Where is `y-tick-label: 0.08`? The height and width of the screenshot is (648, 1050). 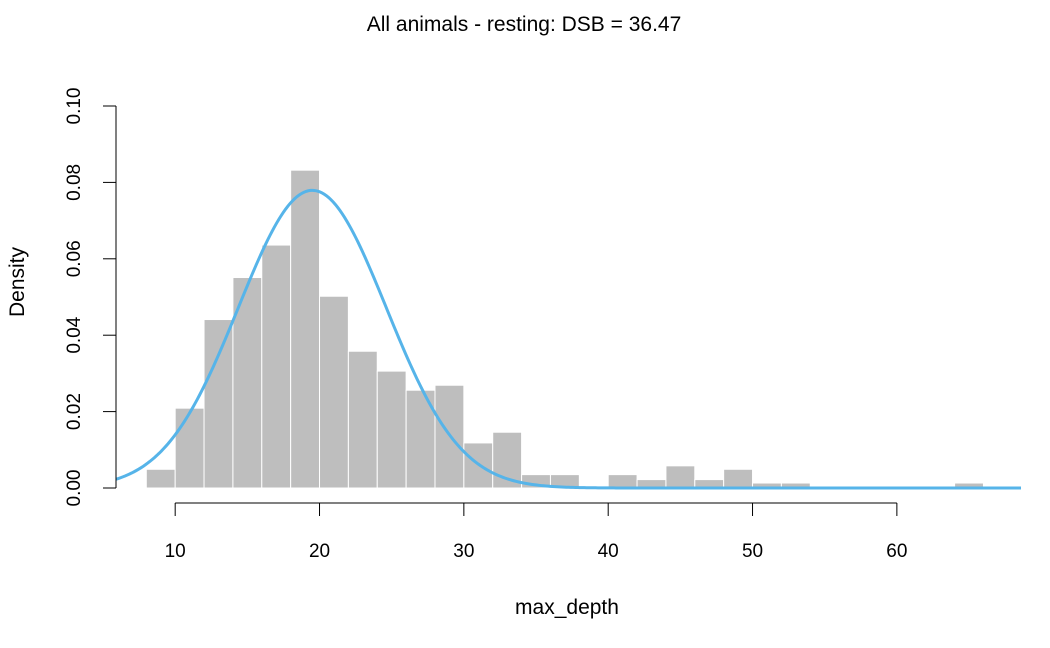
y-tick-label: 0.08 is located at coordinates (74, 182).